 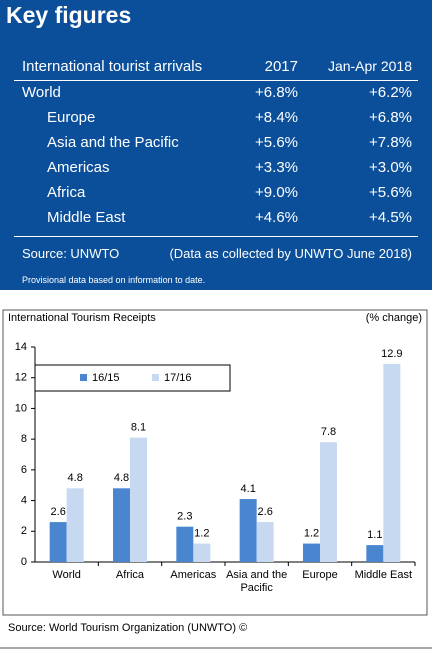 I want to click on x-tick-label-box: World, so click(x=66, y=575).